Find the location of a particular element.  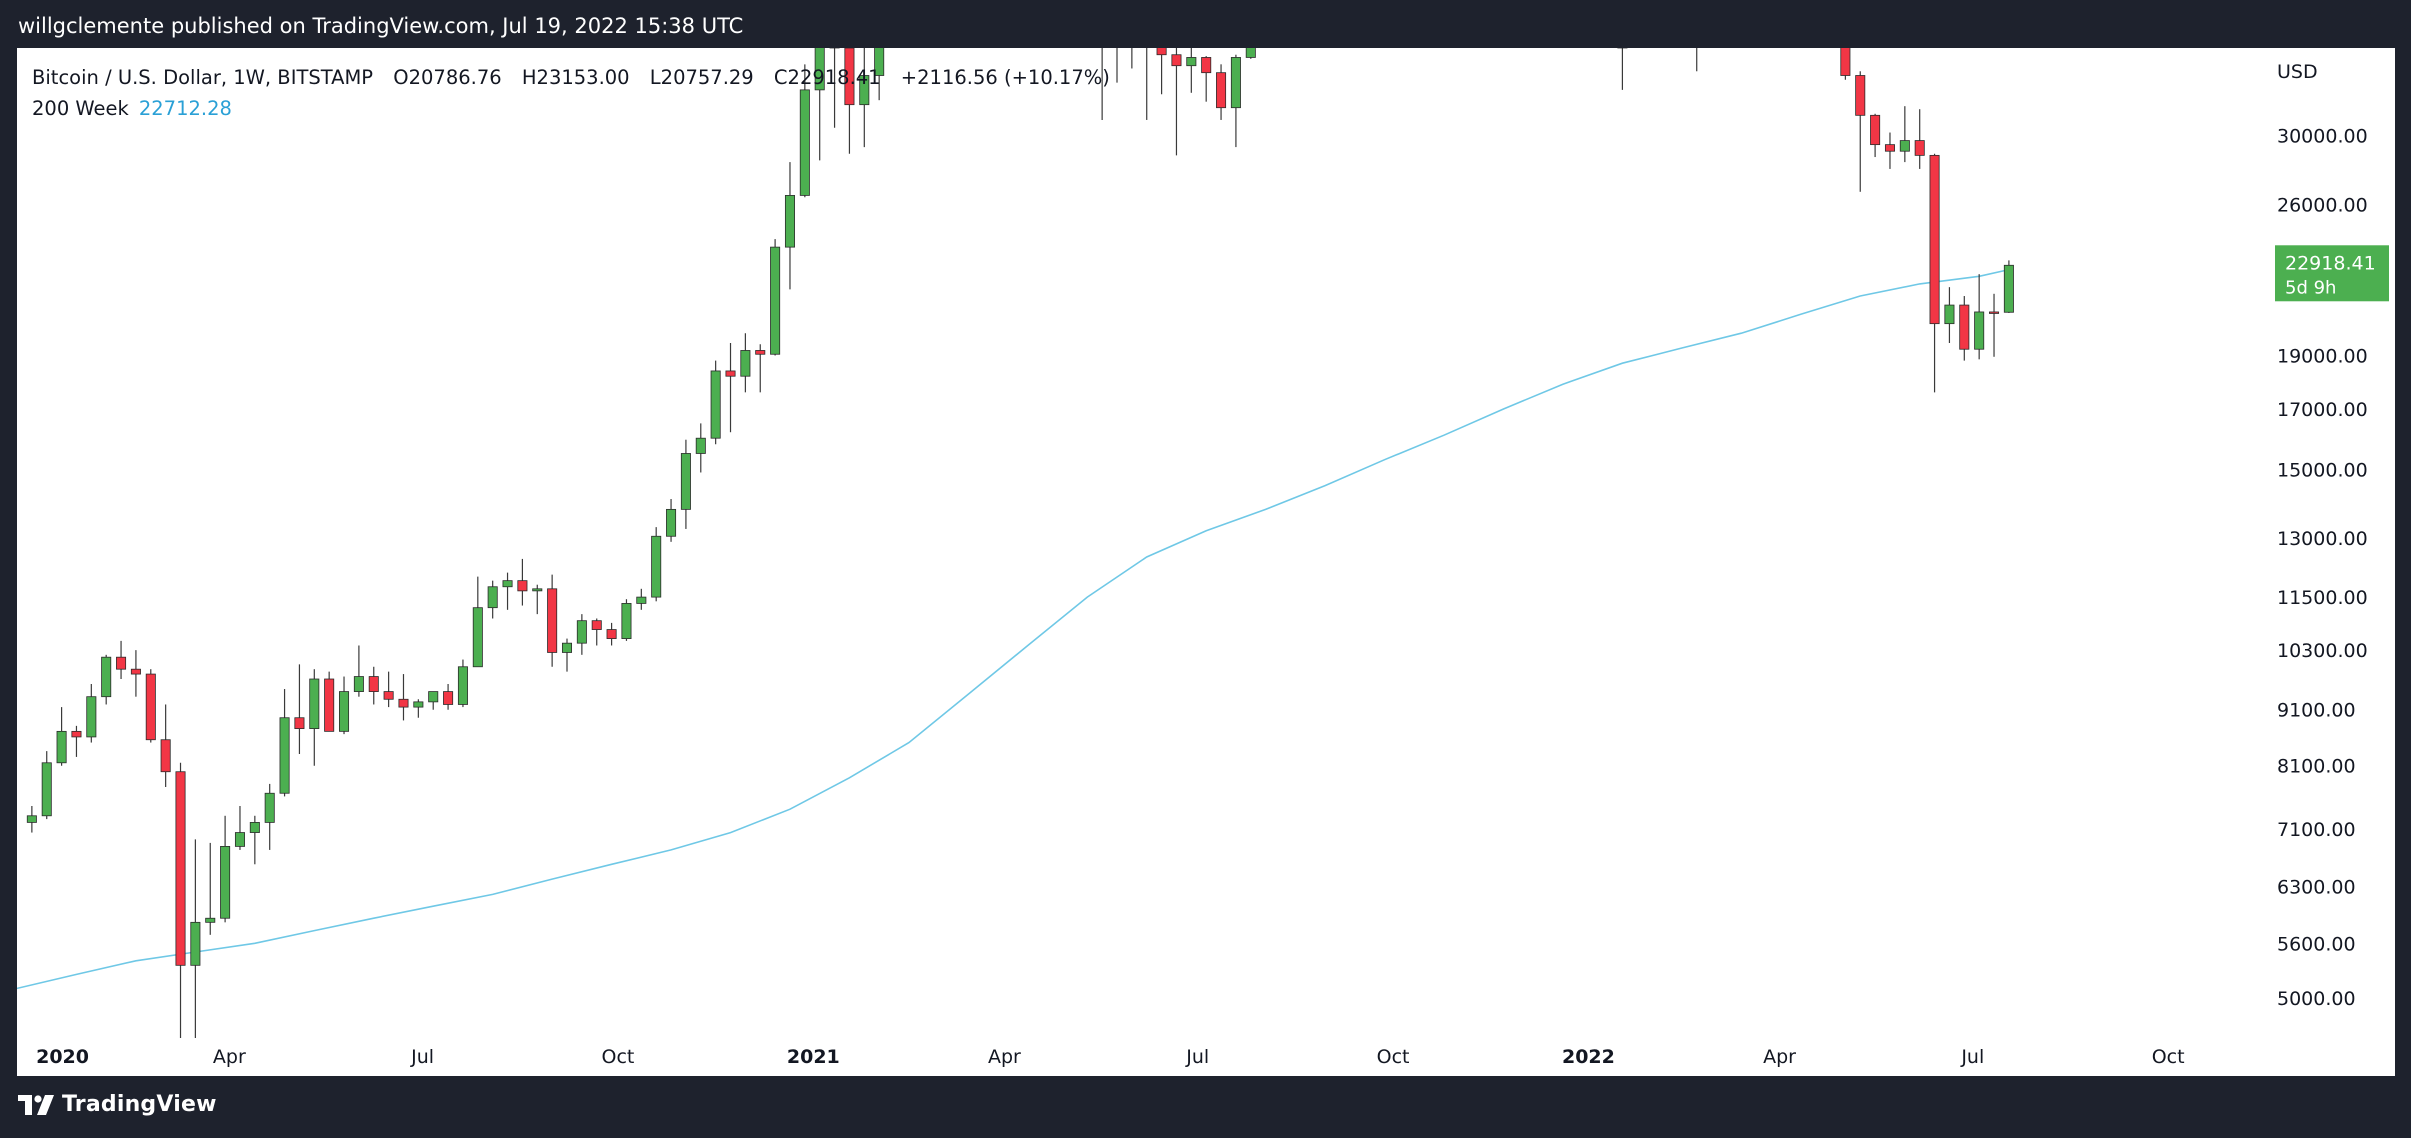

time-tick-label: 2022 is located at coordinates (1588, 1057).